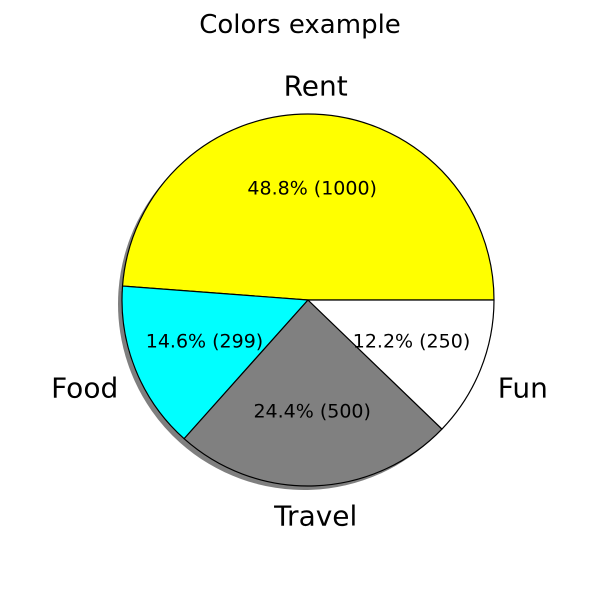  I want to click on slice-travel, so click(313, 393).